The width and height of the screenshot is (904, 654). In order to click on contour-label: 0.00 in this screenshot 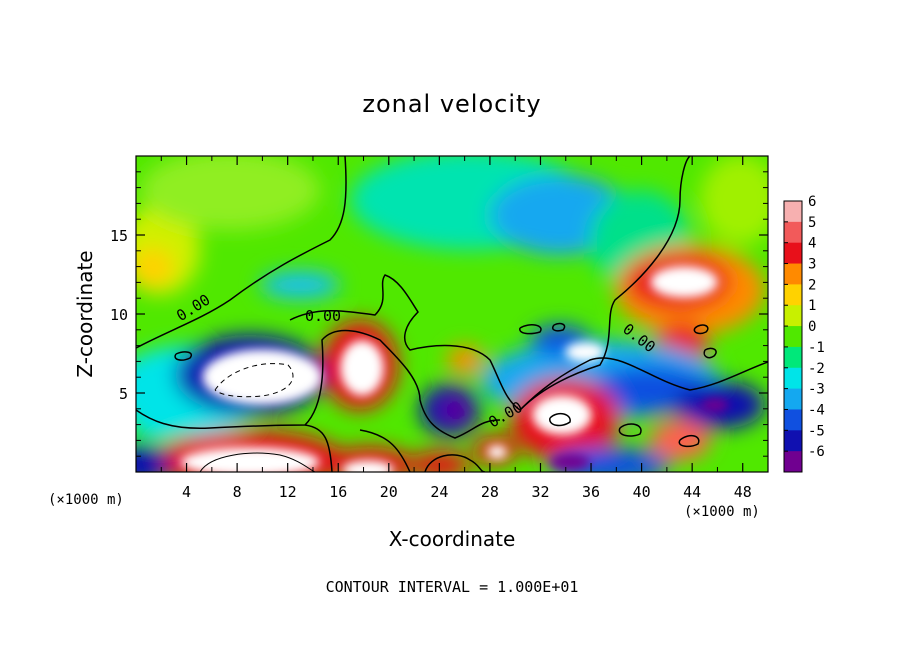, I will do `click(323, 316)`.